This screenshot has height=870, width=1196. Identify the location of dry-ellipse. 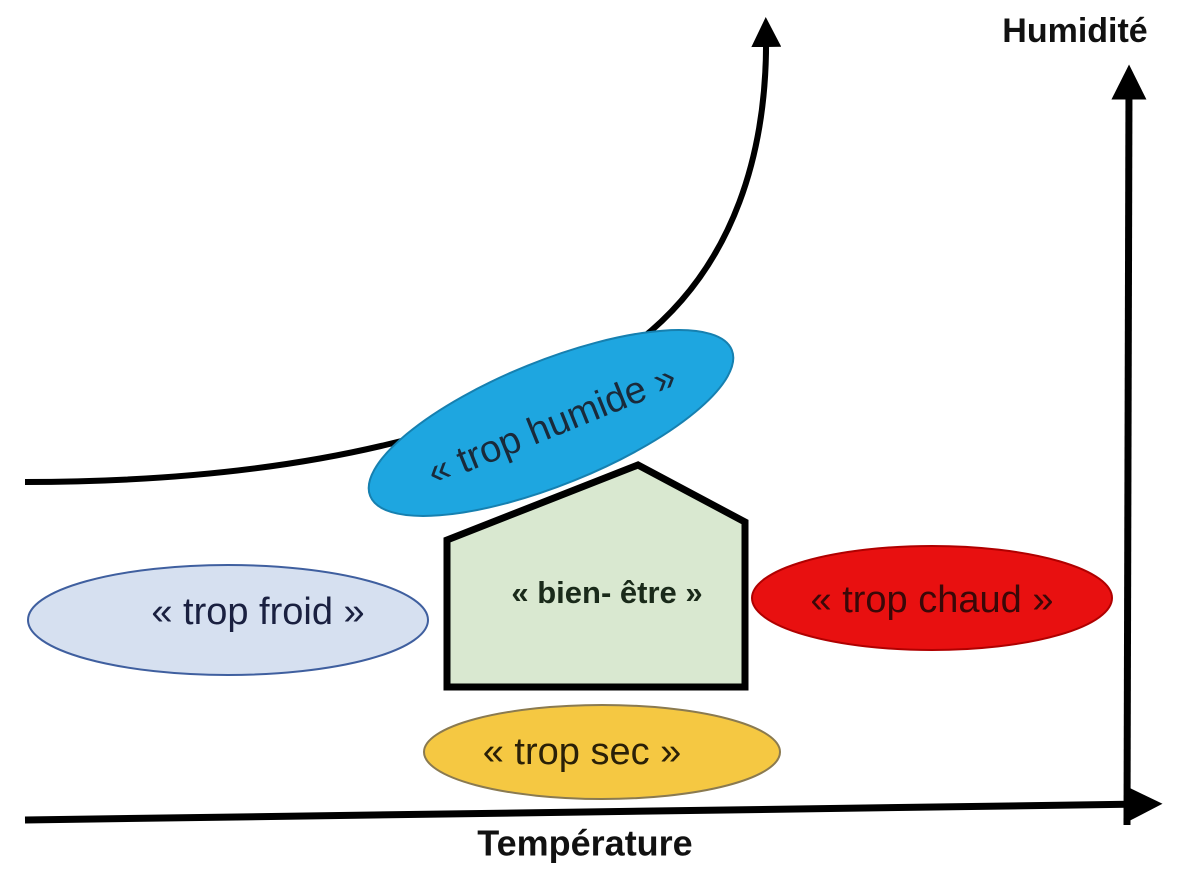
(602, 752).